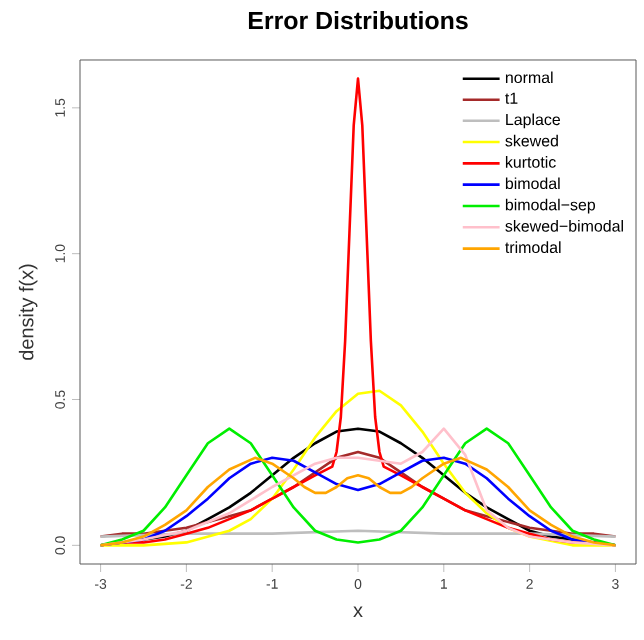 This screenshot has width=644, height=640. What do you see at coordinates (28, 312) in the screenshot?
I see `y-axis-title: density f(x)` at bounding box center [28, 312].